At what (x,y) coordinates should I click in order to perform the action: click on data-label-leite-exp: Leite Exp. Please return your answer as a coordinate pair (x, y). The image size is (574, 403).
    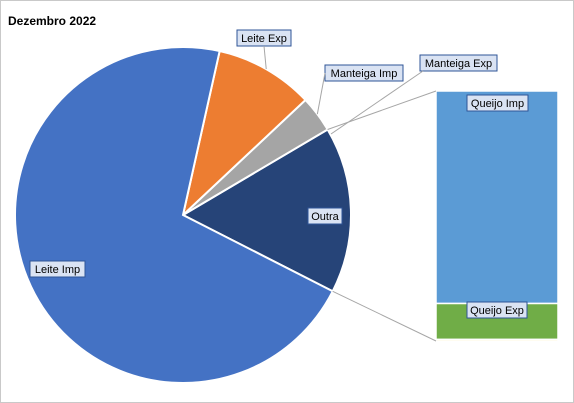
    Looking at the image, I should click on (264, 38).